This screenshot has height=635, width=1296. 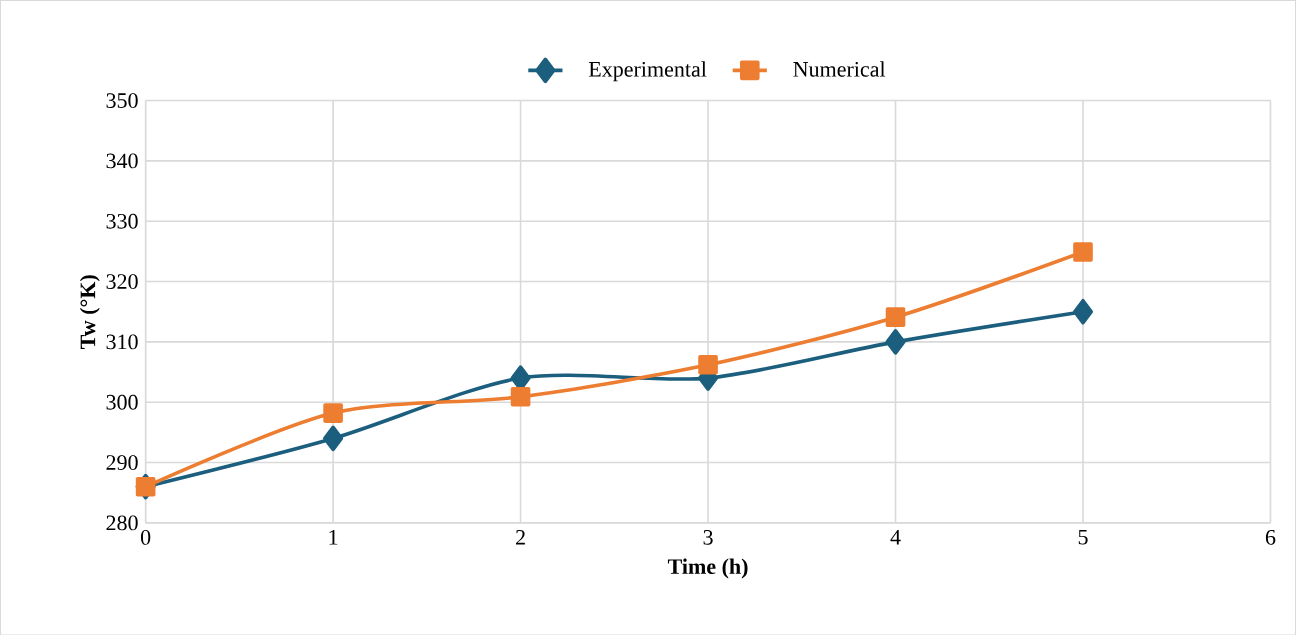 What do you see at coordinates (122, 100) in the screenshot?
I see `y-tick-label: 350` at bounding box center [122, 100].